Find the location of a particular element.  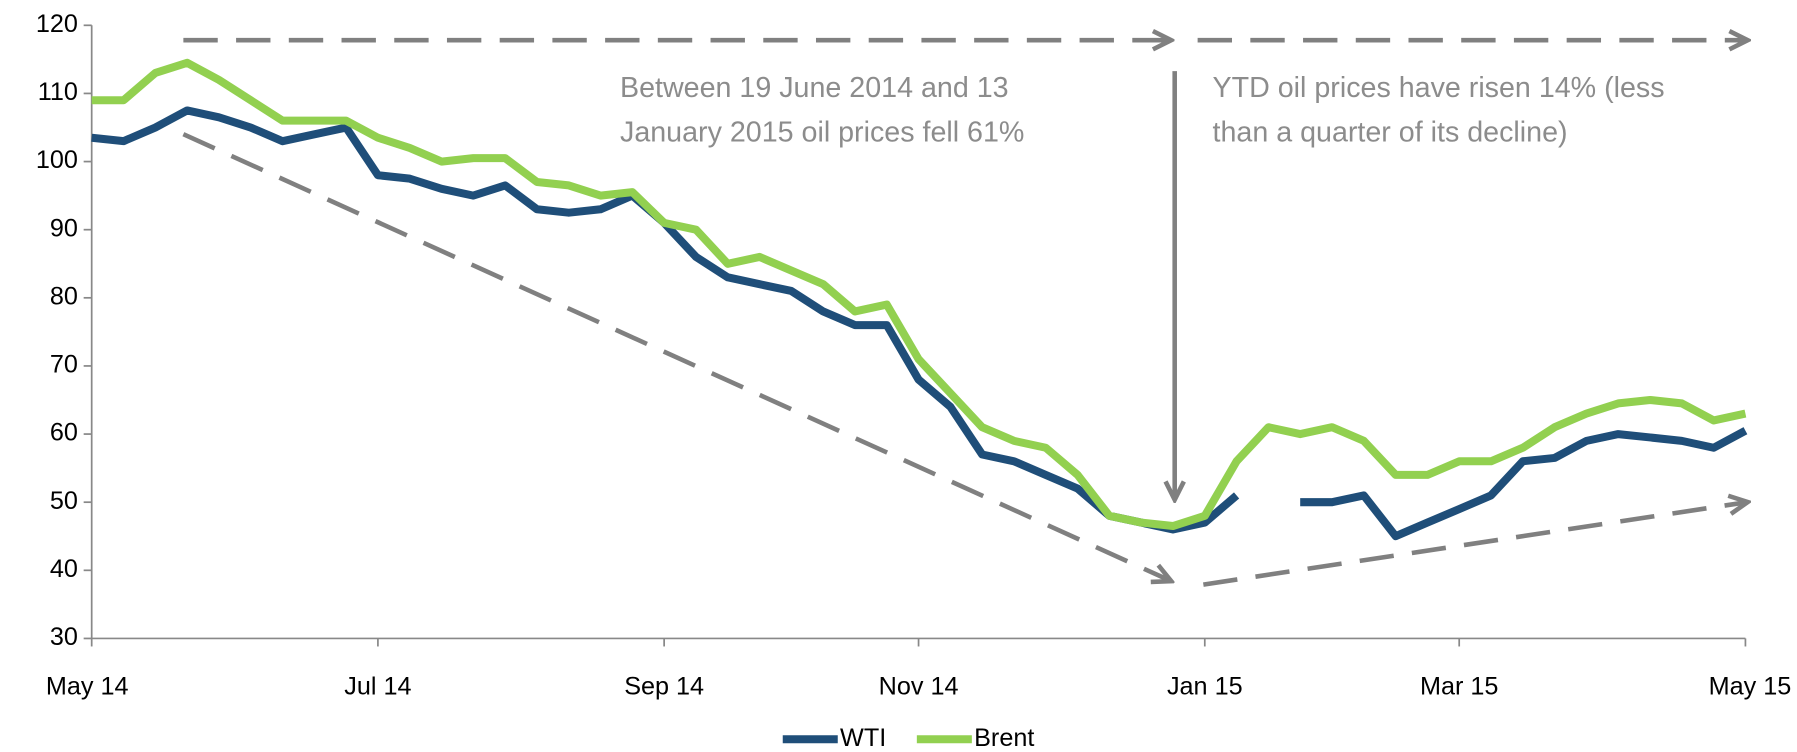

y-tick-label: 70 is located at coordinates (64, 365).